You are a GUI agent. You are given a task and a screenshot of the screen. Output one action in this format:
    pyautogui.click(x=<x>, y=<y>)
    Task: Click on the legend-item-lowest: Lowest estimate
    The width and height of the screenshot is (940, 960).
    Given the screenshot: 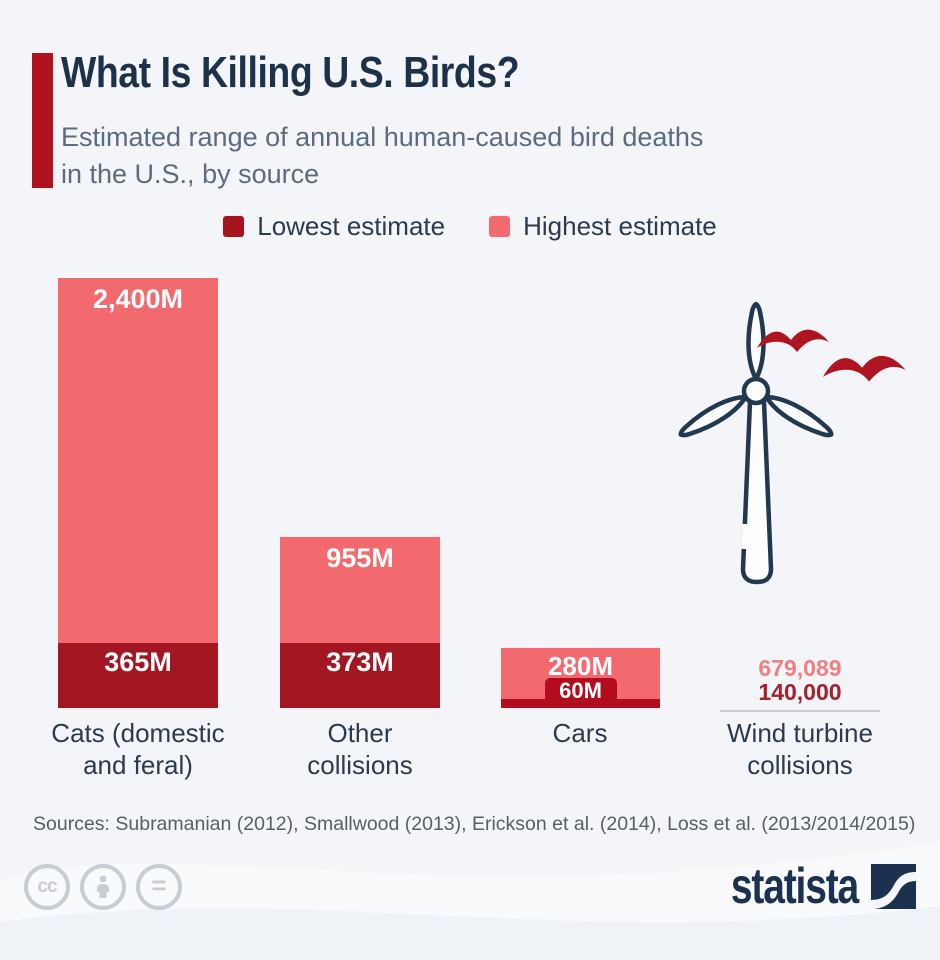 What is the action you would take?
    pyautogui.click(x=334, y=226)
    